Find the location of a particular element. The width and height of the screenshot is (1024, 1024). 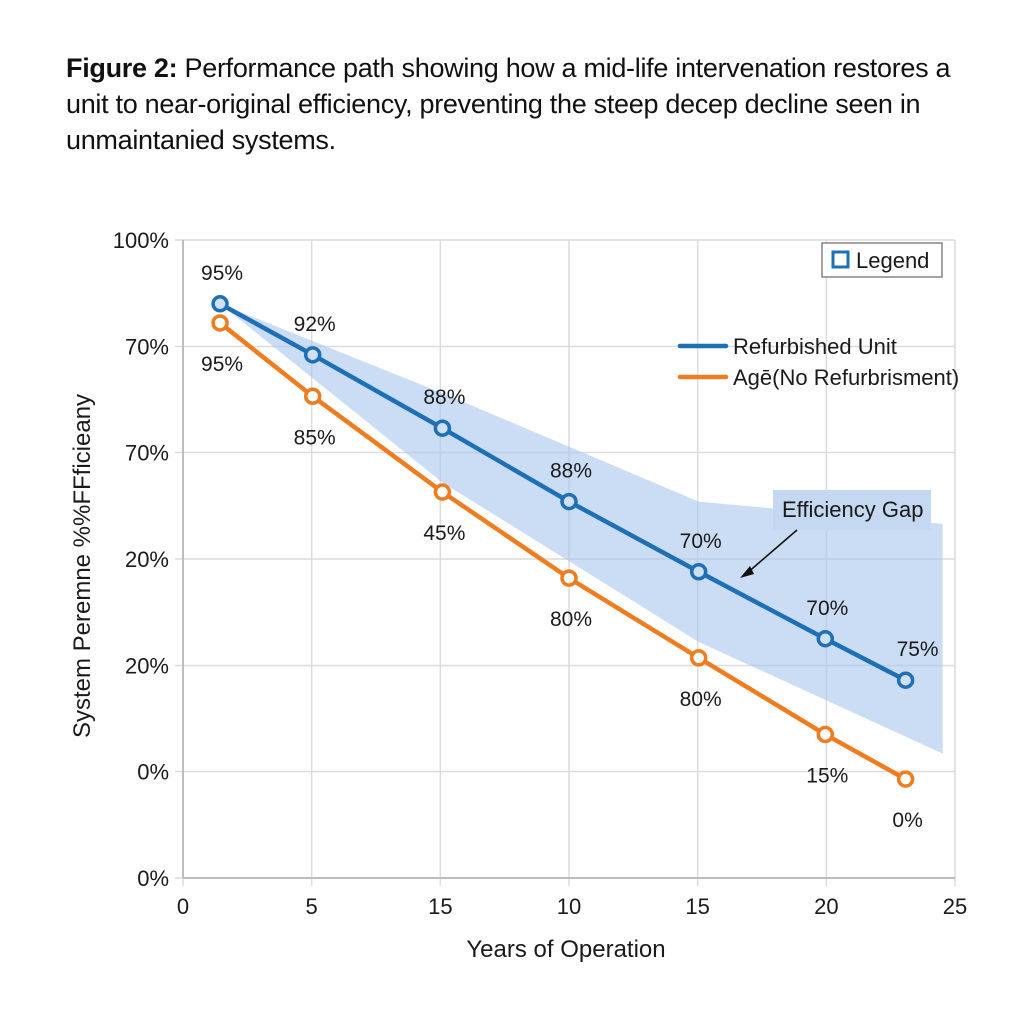

data-label-aged: 85% is located at coordinates (315, 437).